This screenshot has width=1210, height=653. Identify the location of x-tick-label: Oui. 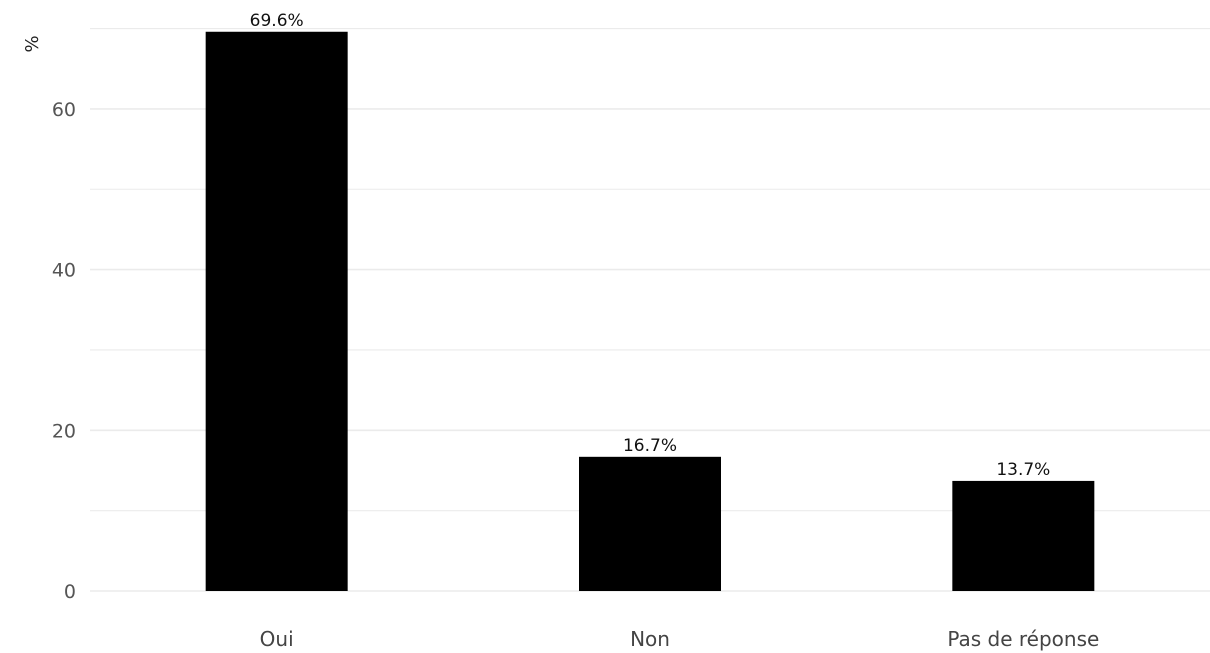
(277, 639).